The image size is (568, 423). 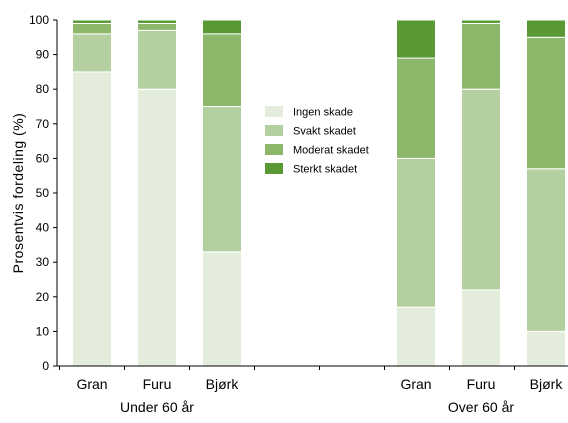 I want to click on y-tick-label-70: 70, so click(x=43, y=124).